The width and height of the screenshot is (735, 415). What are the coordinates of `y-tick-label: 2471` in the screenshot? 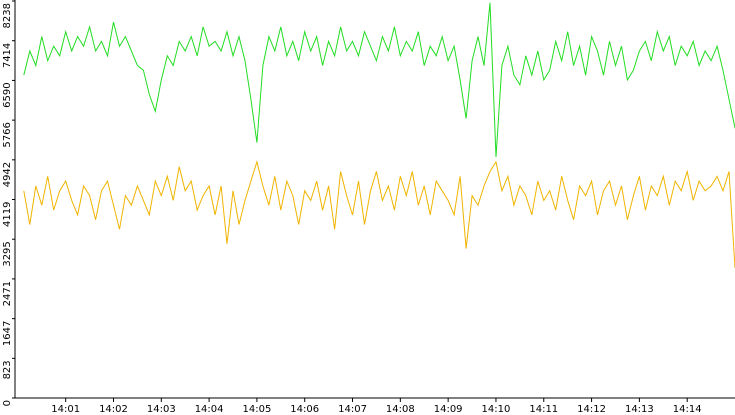 It's located at (7, 293).